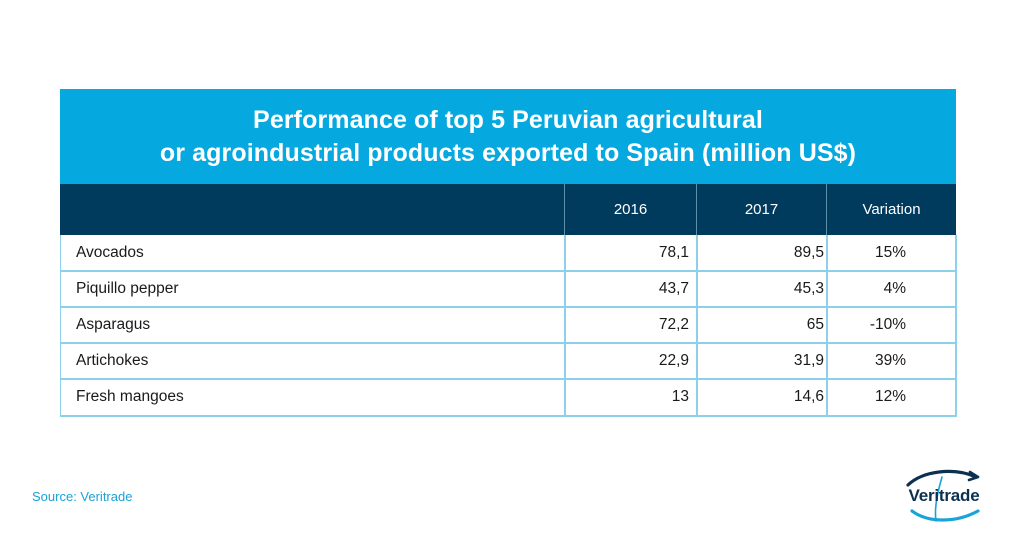 The height and width of the screenshot is (544, 1018). What do you see at coordinates (808, 252) in the screenshot?
I see `value-2017: 89,5` at bounding box center [808, 252].